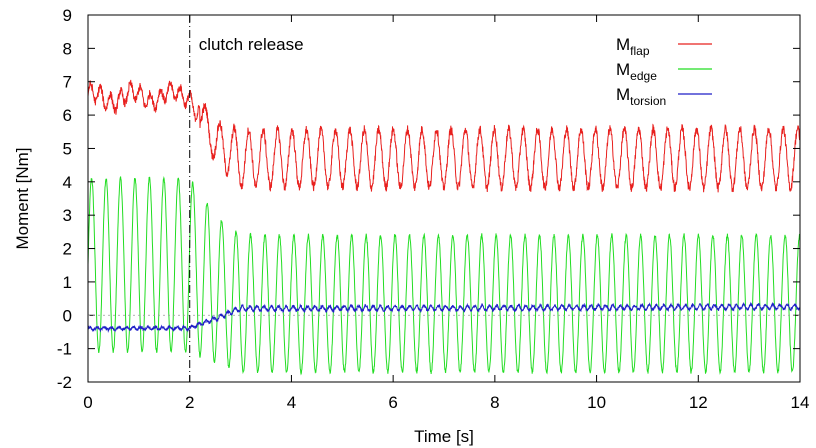 The height and width of the screenshot is (448, 816). What do you see at coordinates (636, 71) in the screenshot?
I see `legend-label-edge: Medge` at bounding box center [636, 71].